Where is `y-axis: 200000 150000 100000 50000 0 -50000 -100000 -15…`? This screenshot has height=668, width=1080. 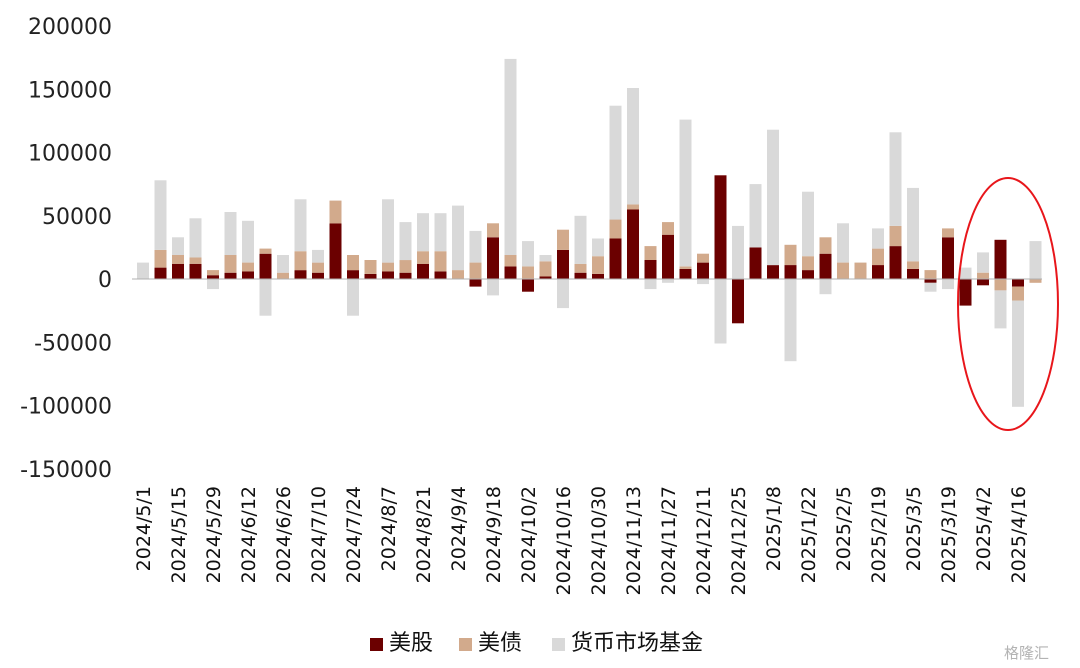
y-axis: 200000 150000 100000 50000 0 -50000 -100000 -15… is located at coordinates (66, 249).